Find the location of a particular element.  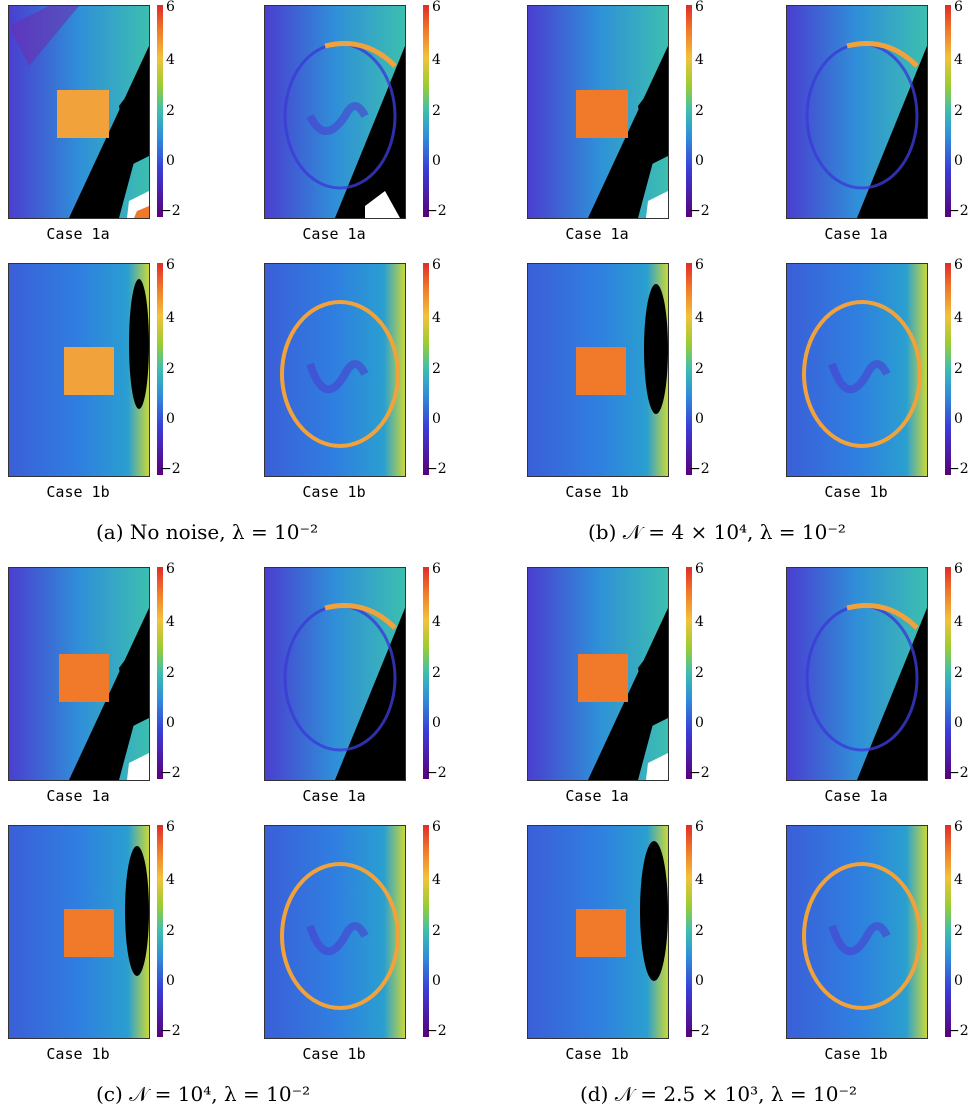

subfigure-caption-d: (d) 𝒩 = 2.5 × 10³, λ = 10⁻² is located at coordinates (719, 1094).